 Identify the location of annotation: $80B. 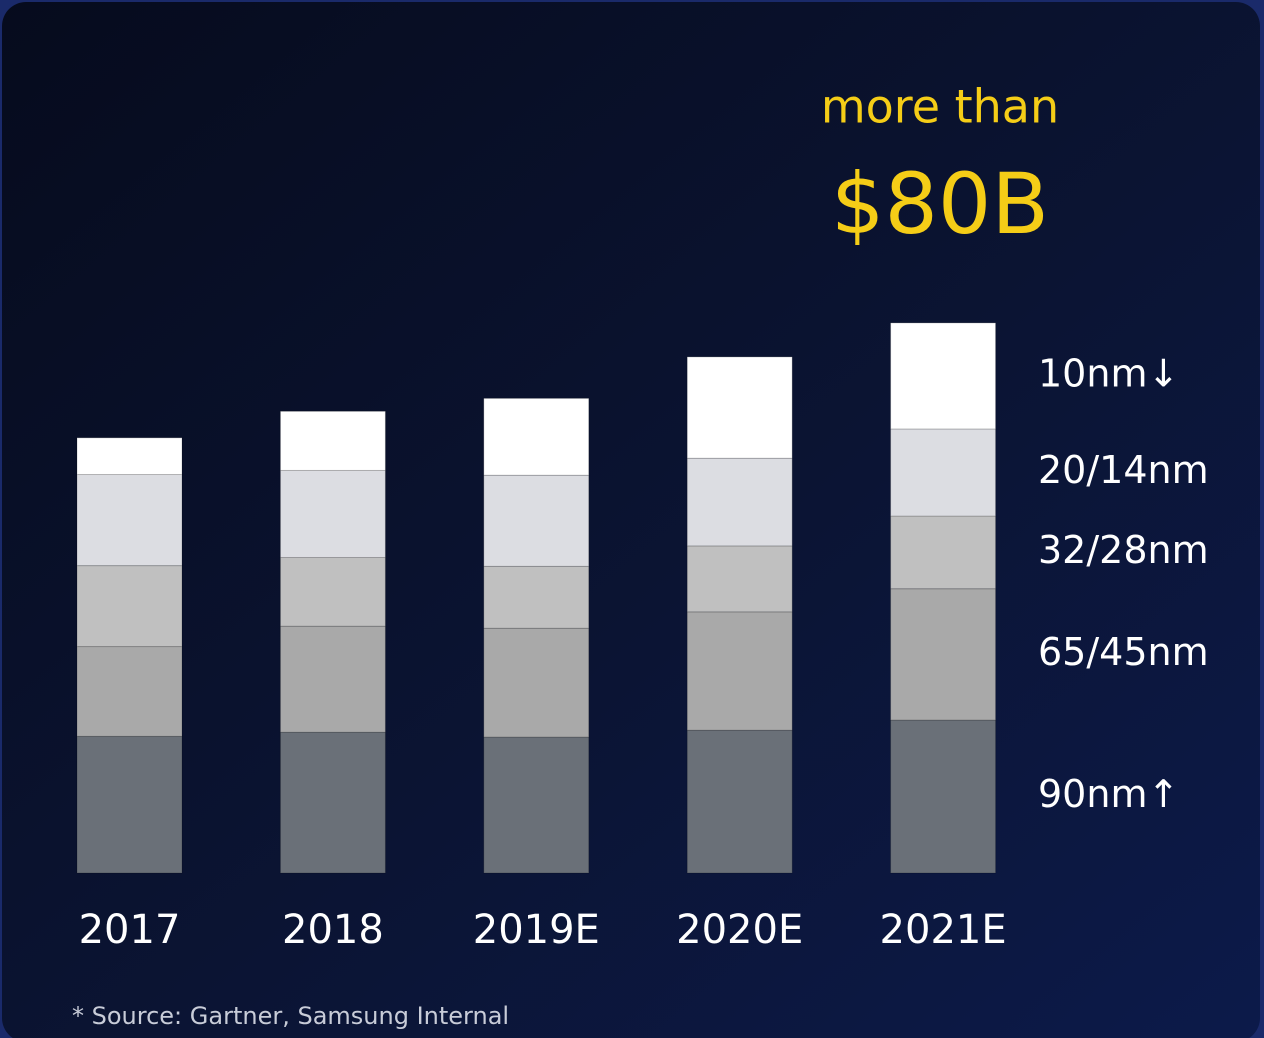
(940, 204).